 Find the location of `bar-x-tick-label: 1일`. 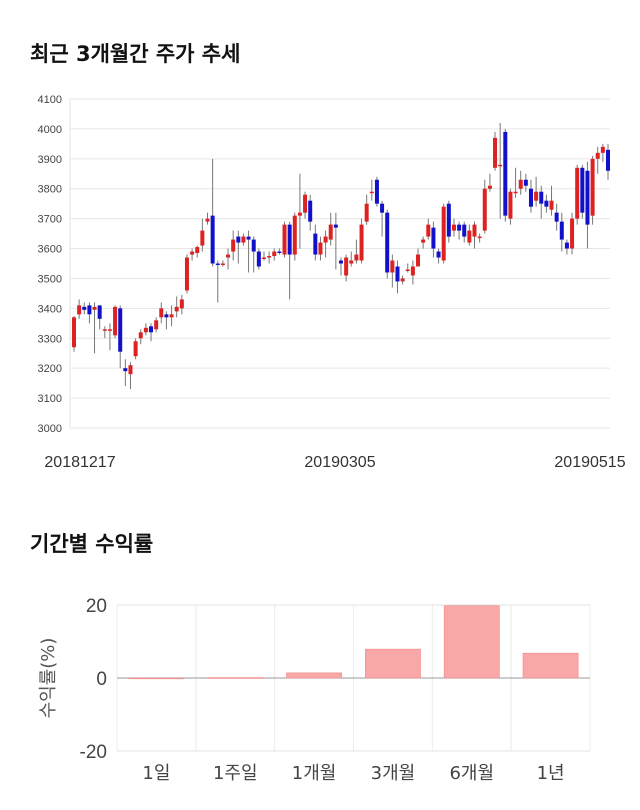

bar-x-tick-label: 1일 is located at coordinates (156, 773).